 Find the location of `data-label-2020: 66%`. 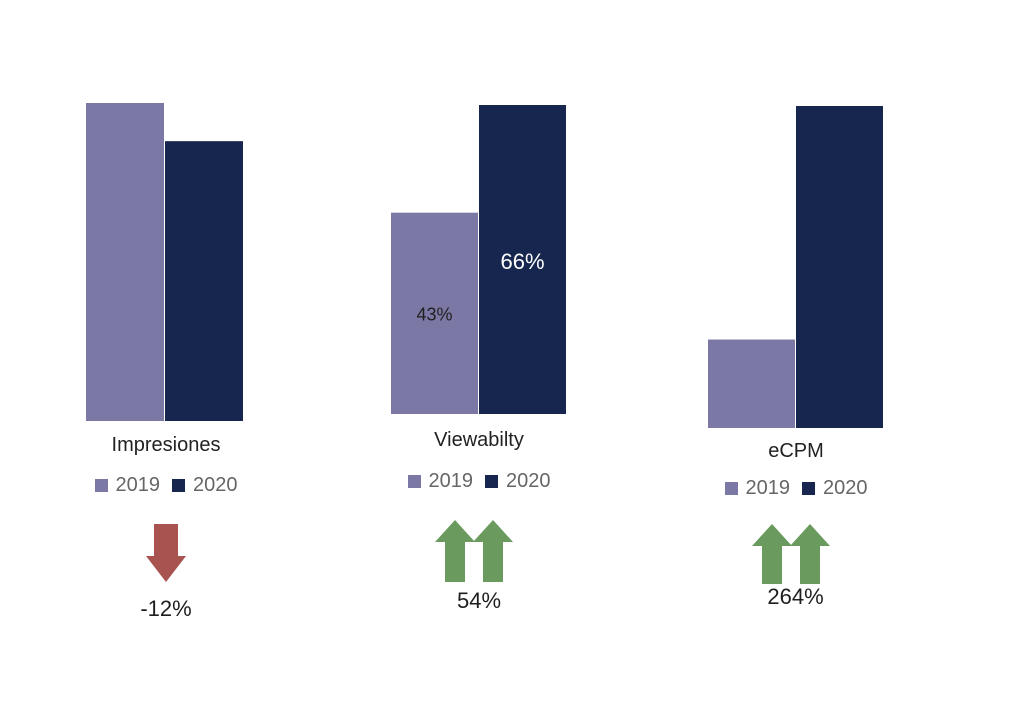

data-label-2020: 66% is located at coordinates (522, 261).